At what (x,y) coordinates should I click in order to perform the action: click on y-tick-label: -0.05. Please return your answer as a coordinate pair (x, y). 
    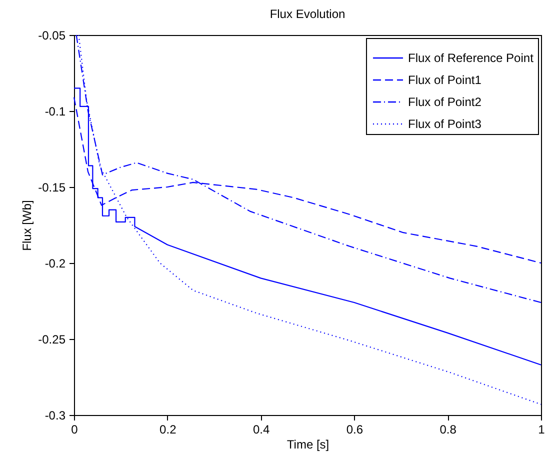
    Looking at the image, I should click on (52, 35).